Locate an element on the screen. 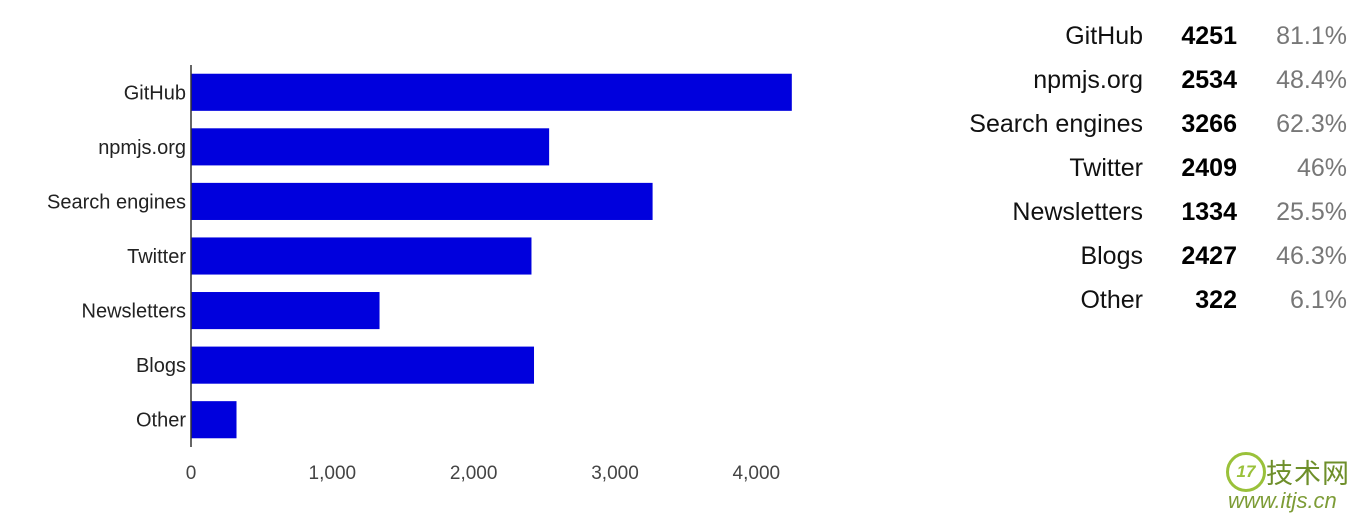 The height and width of the screenshot is (524, 1370). stats-percent: 46% is located at coordinates (1321, 167).